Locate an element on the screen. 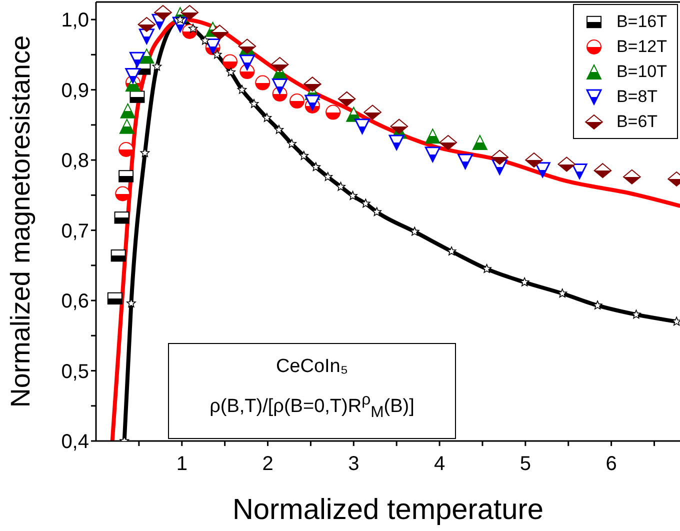 The width and height of the screenshot is (680, 531). x-tick-label: 5 is located at coordinates (525, 464).